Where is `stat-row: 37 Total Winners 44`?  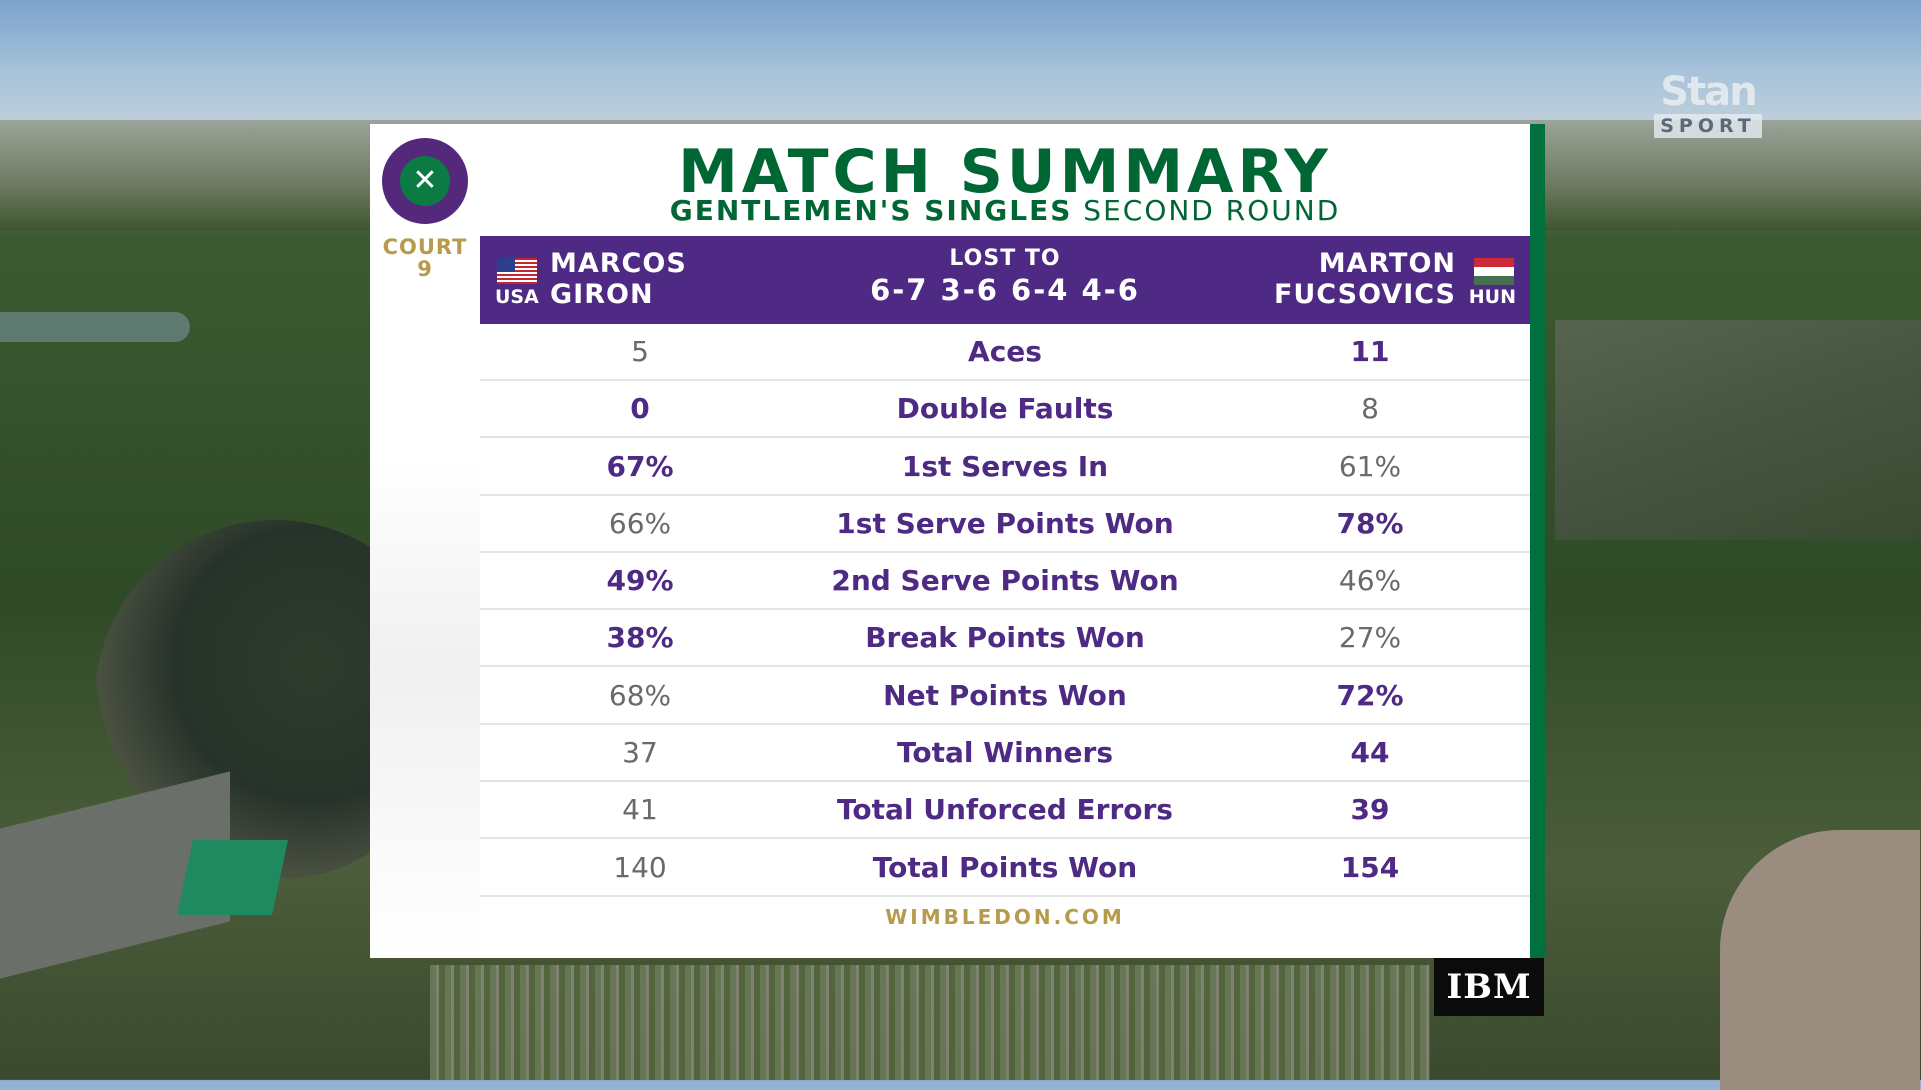 stat-row: 37 Total Winners 44 is located at coordinates (1005, 753).